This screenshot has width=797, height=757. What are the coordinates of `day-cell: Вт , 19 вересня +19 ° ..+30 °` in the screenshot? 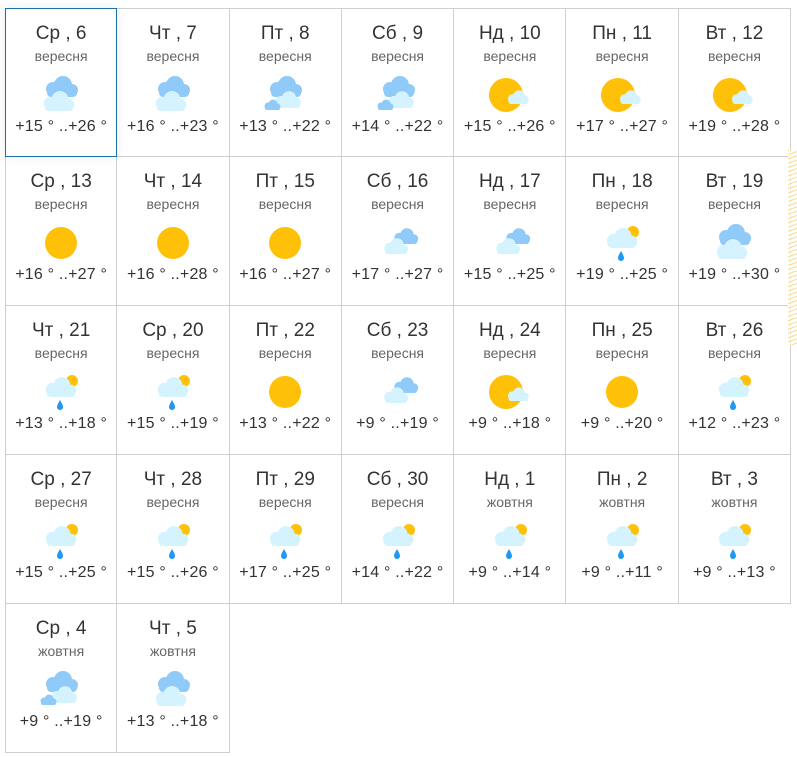 It's located at (735, 231).